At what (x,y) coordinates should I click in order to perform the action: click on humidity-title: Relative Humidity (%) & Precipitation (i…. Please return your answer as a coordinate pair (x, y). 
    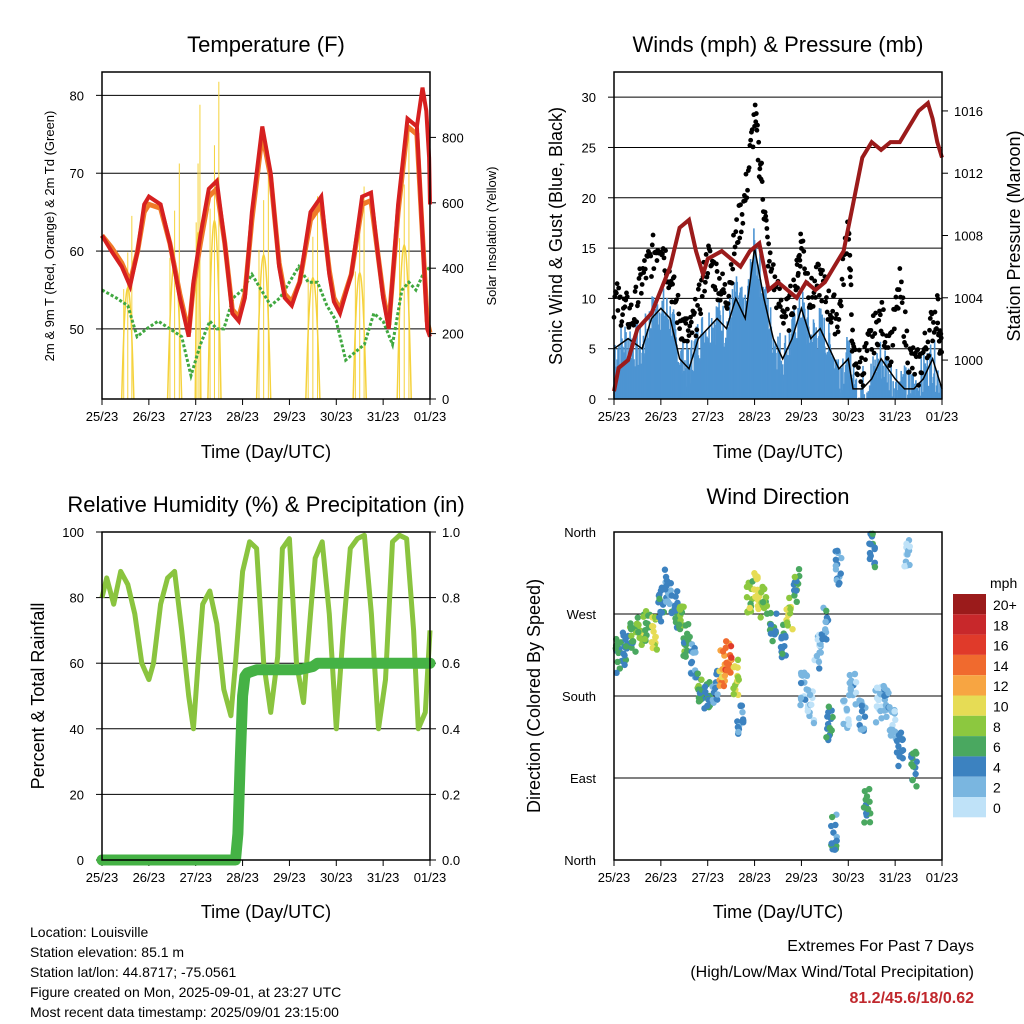
    Looking at the image, I should click on (265, 504).